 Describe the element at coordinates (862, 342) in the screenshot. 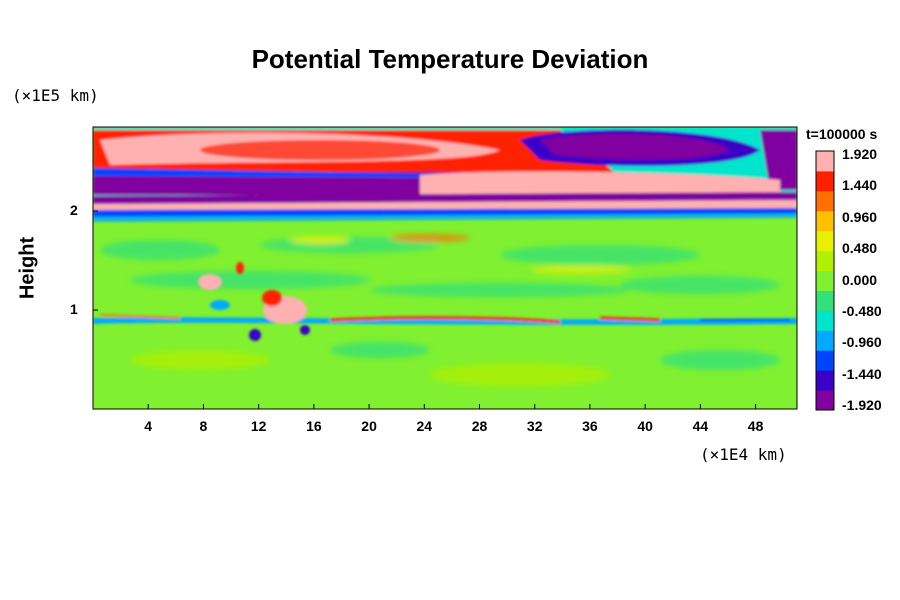

I see `colorbar-tick-label: -0.960` at that location.